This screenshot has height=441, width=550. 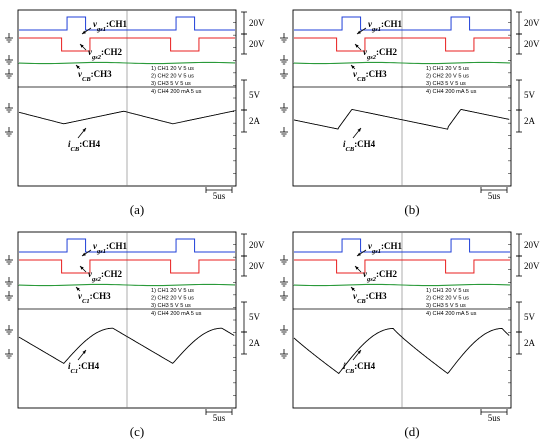 I want to click on ch3-label: vC1:CH3, so click(x=93, y=295).